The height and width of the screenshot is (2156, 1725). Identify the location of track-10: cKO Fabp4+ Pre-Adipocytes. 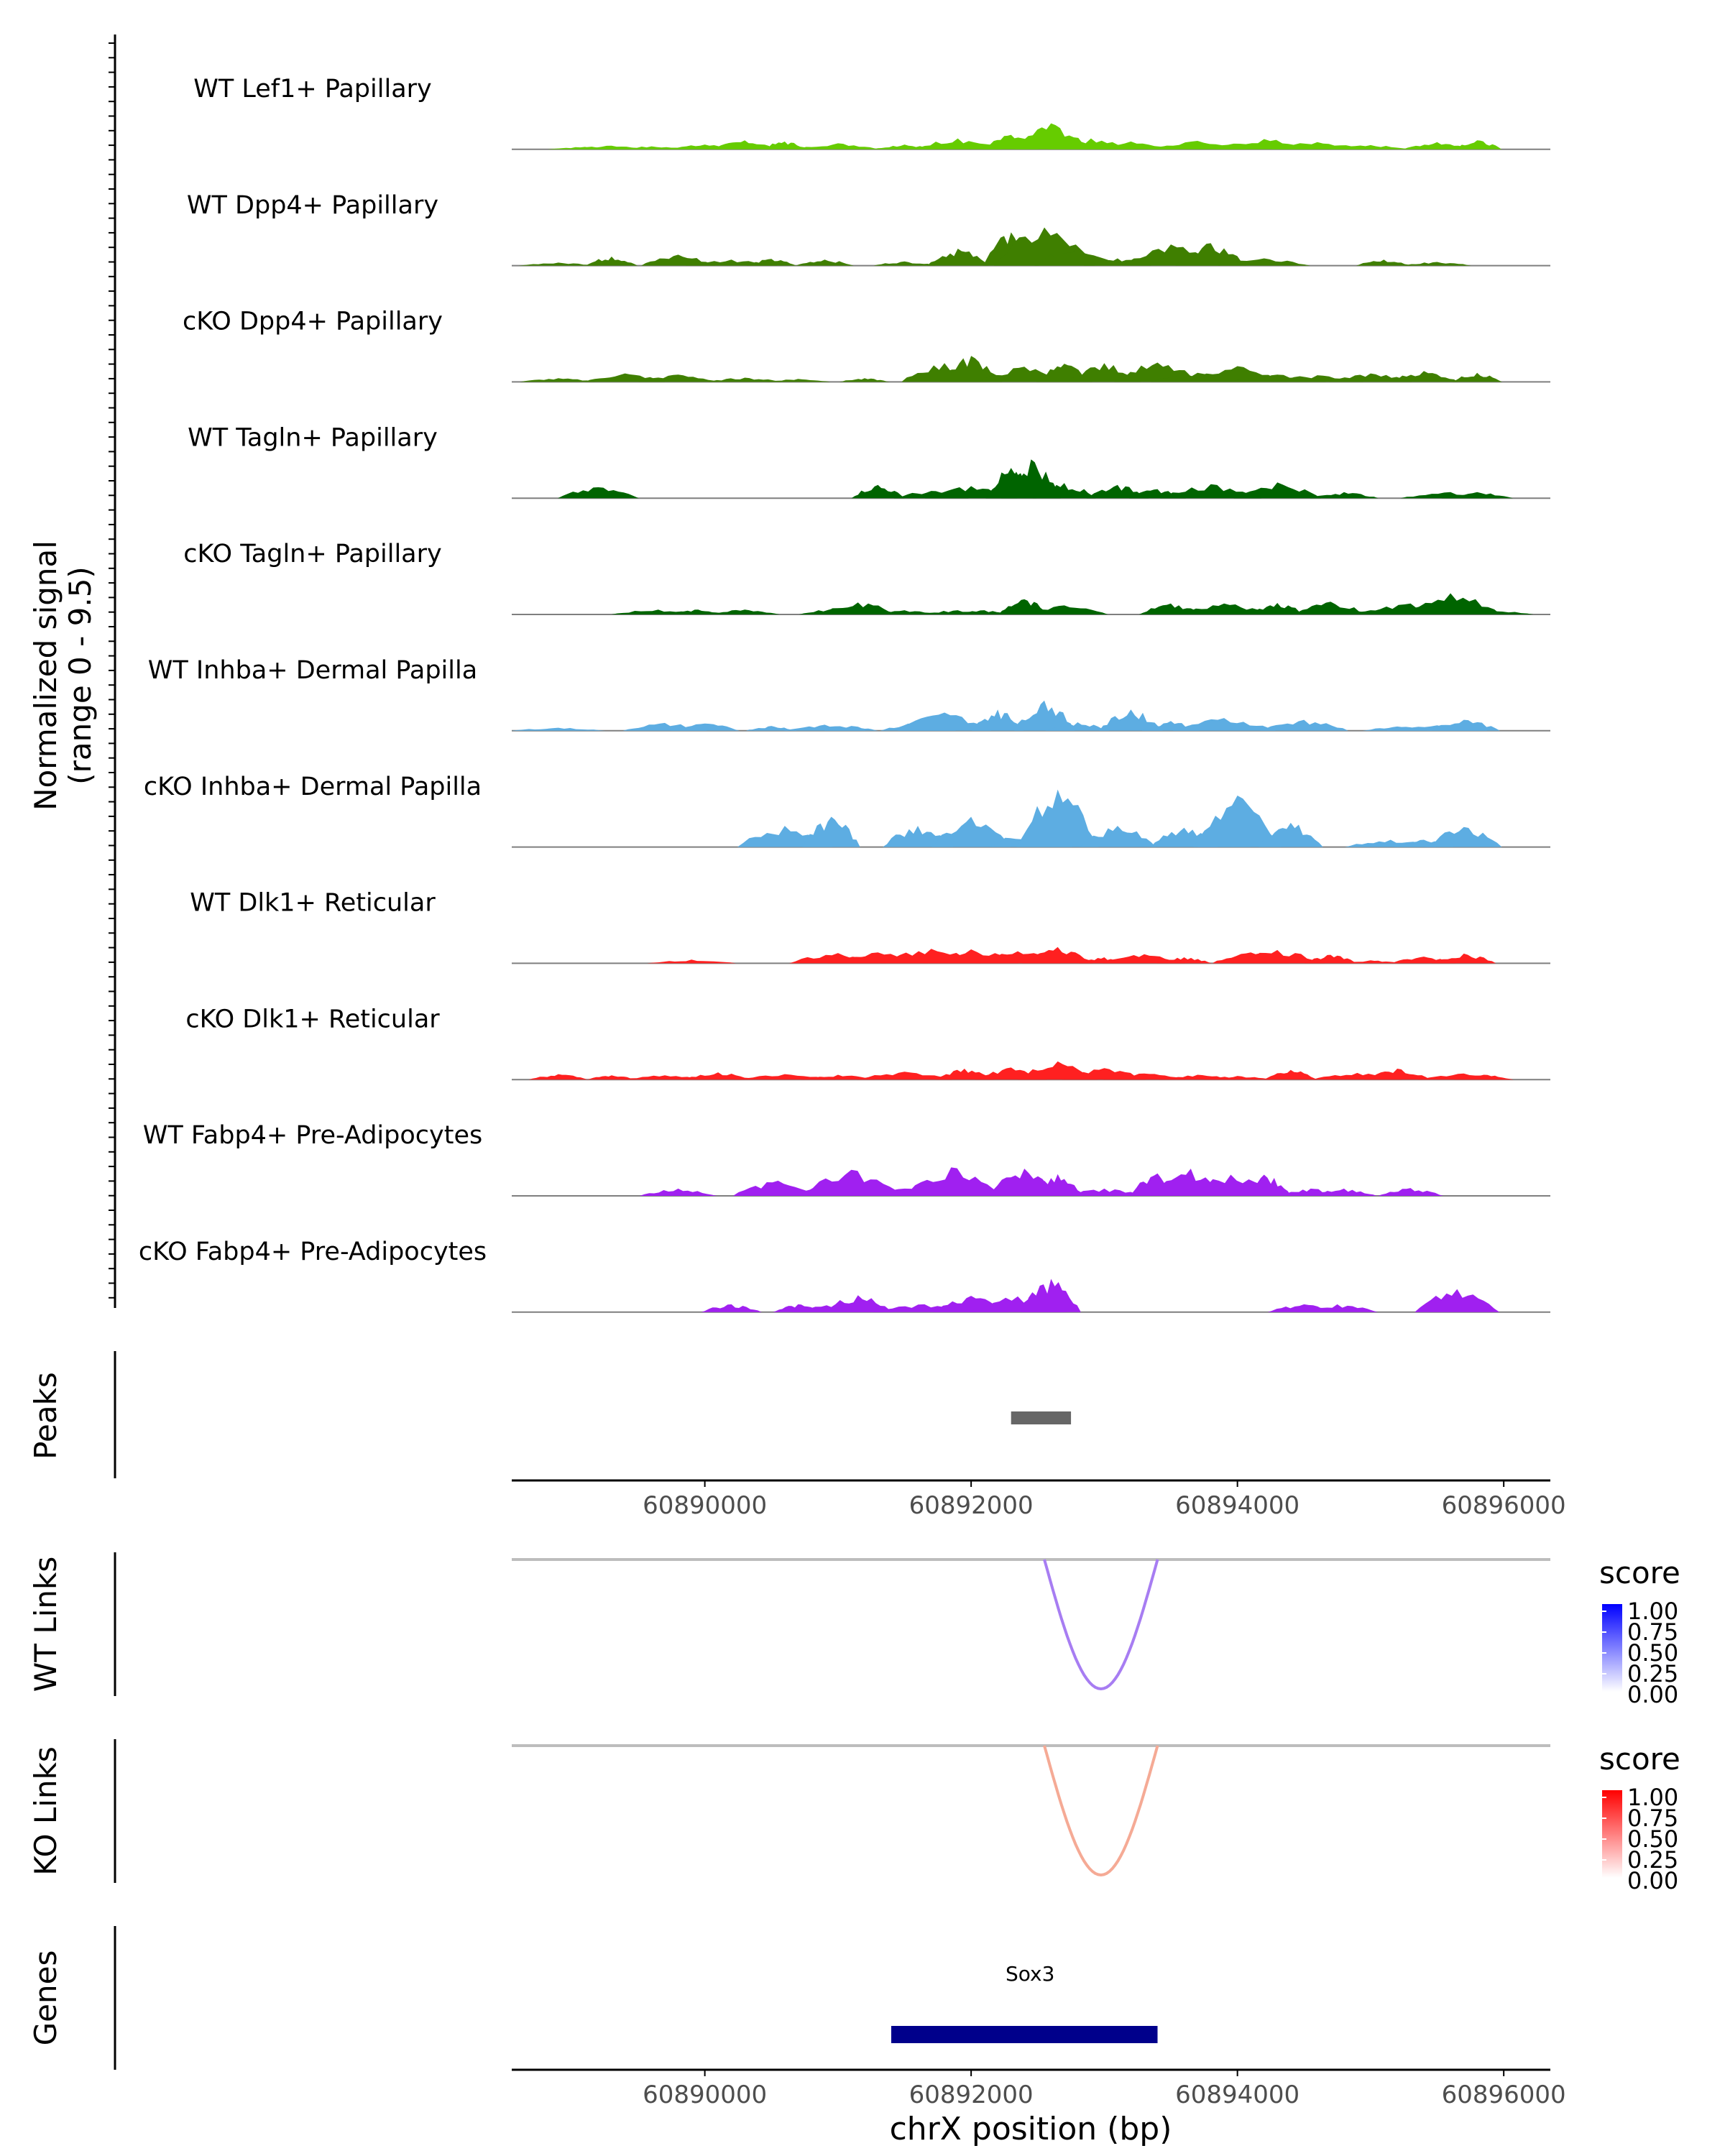
(844, 1276).